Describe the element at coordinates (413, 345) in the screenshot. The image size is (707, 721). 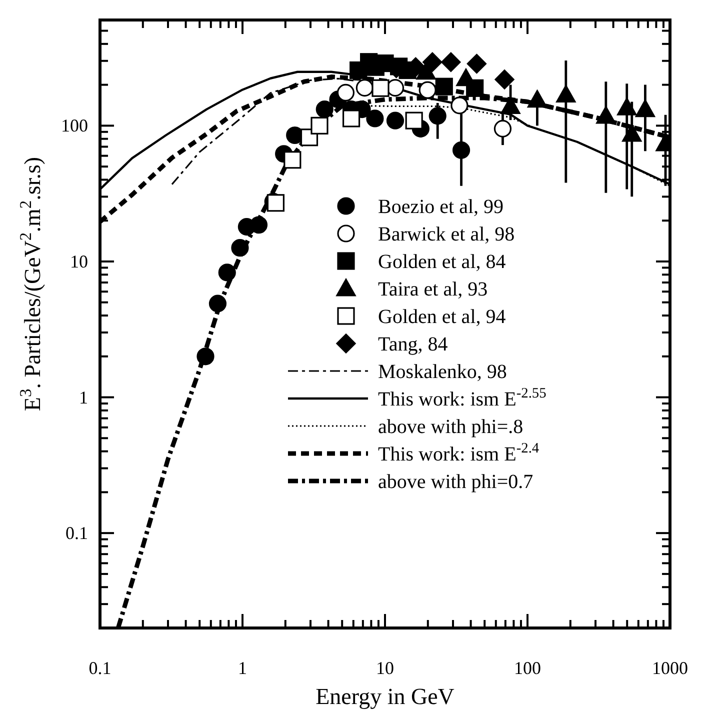
I see `legend-label: Tang, 84` at that location.